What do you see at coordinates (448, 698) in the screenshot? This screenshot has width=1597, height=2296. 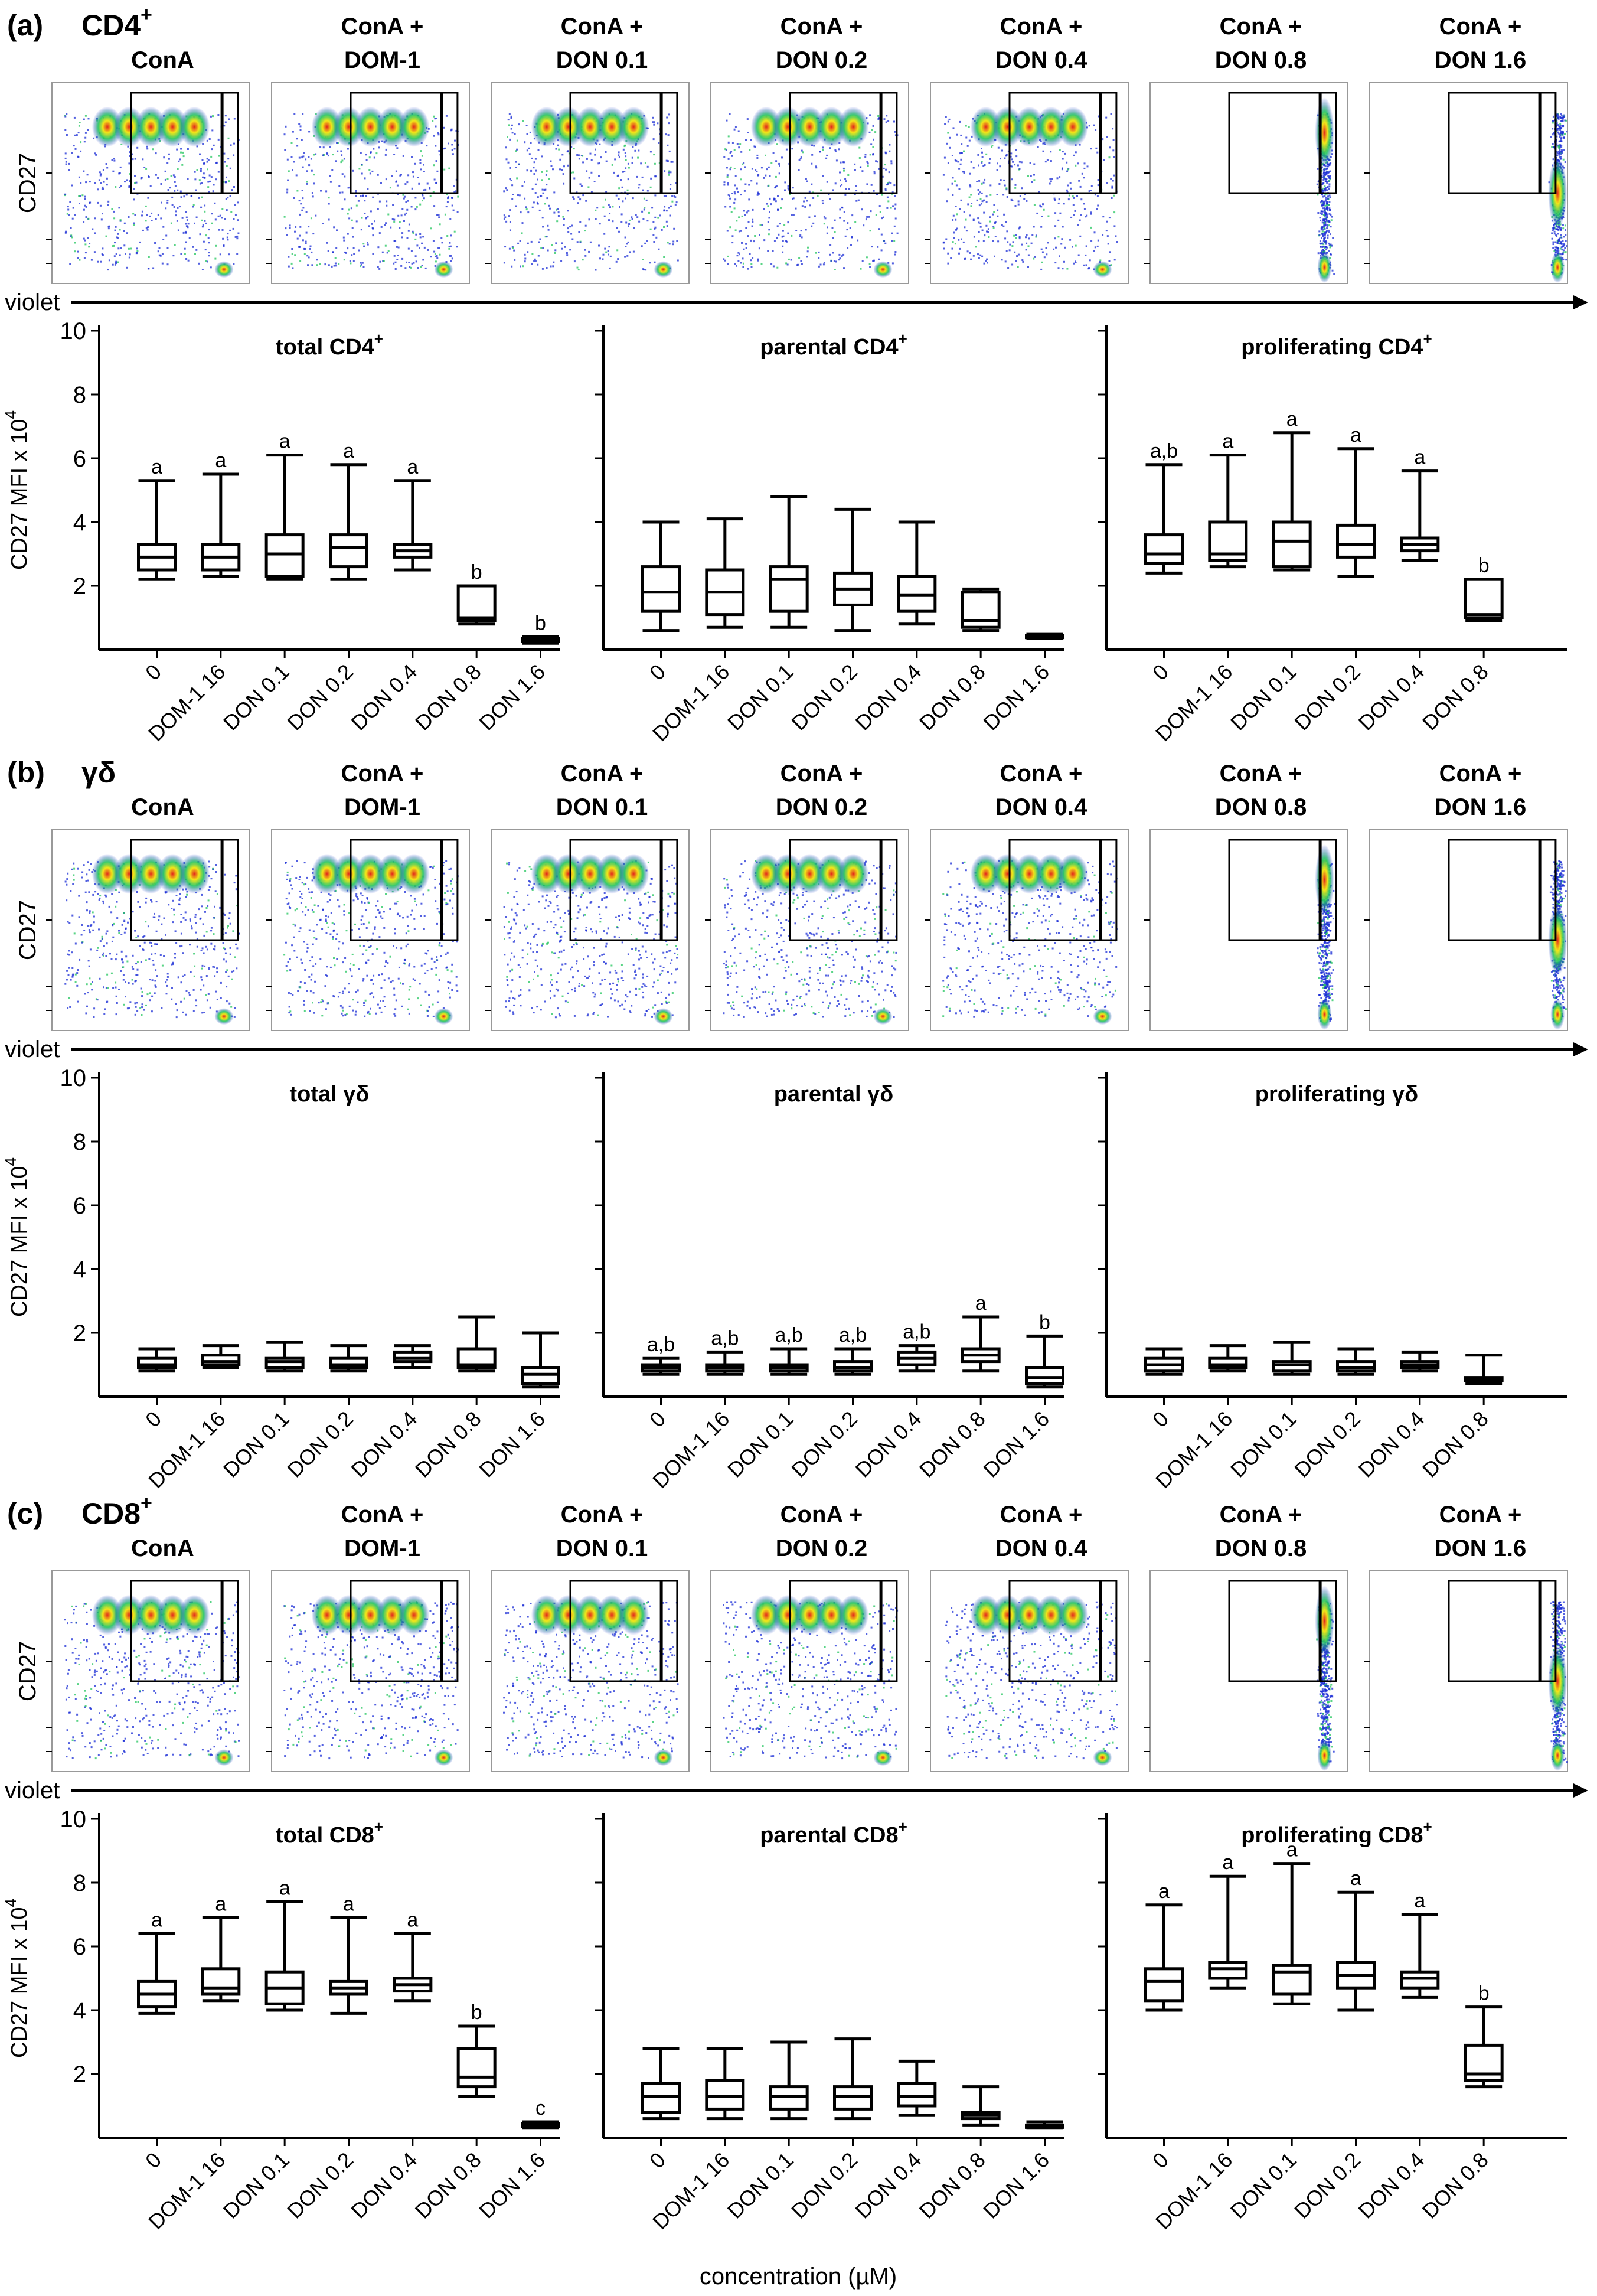 I see `x-tick-label: DON 0.8` at bounding box center [448, 698].